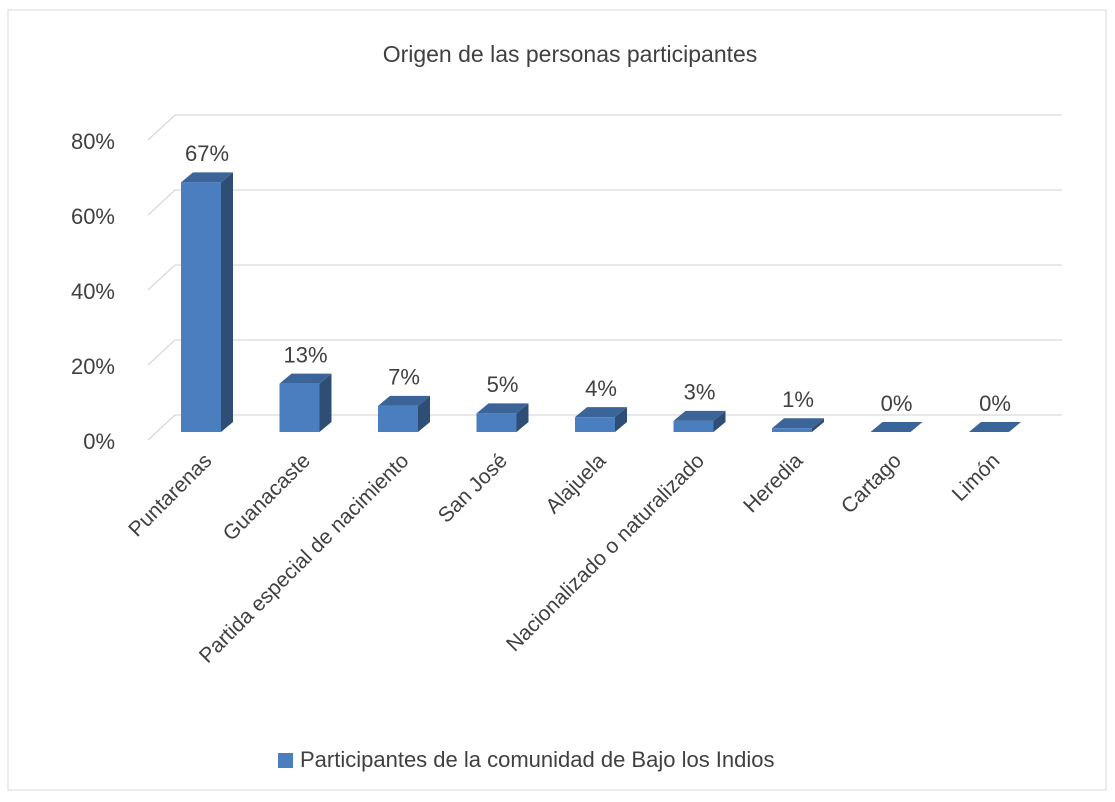 The image size is (1115, 802). What do you see at coordinates (99, 441) in the screenshot?
I see `y-tick-label: 0%` at bounding box center [99, 441].